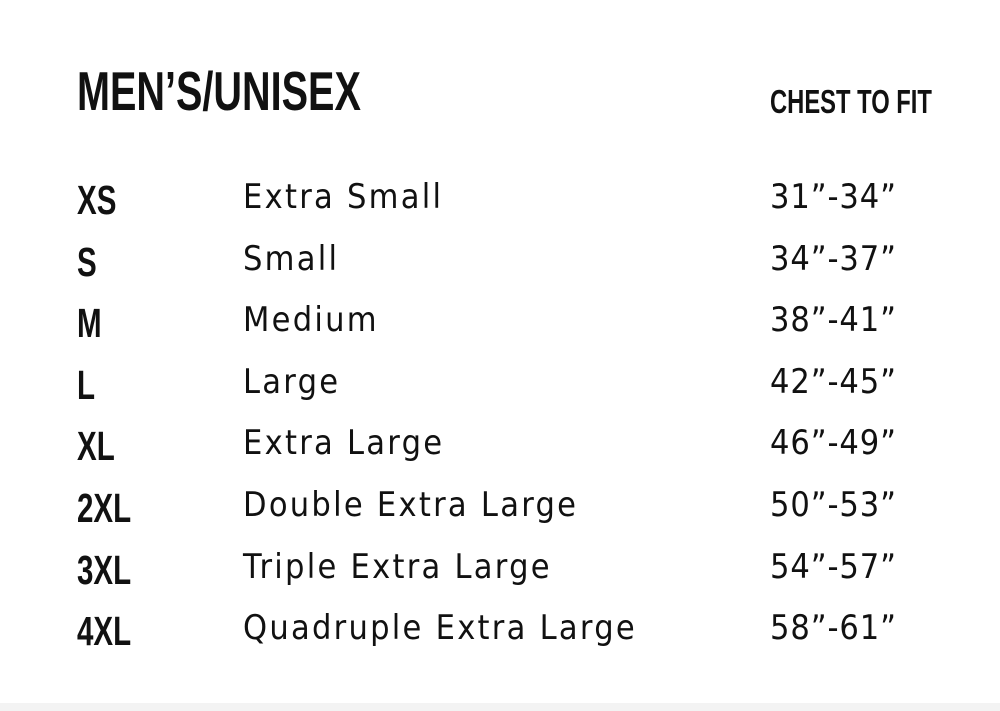 The width and height of the screenshot is (1000, 711). Describe the element at coordinates (292, 381) in the screenshot. I see `size-name: Large` at that location.